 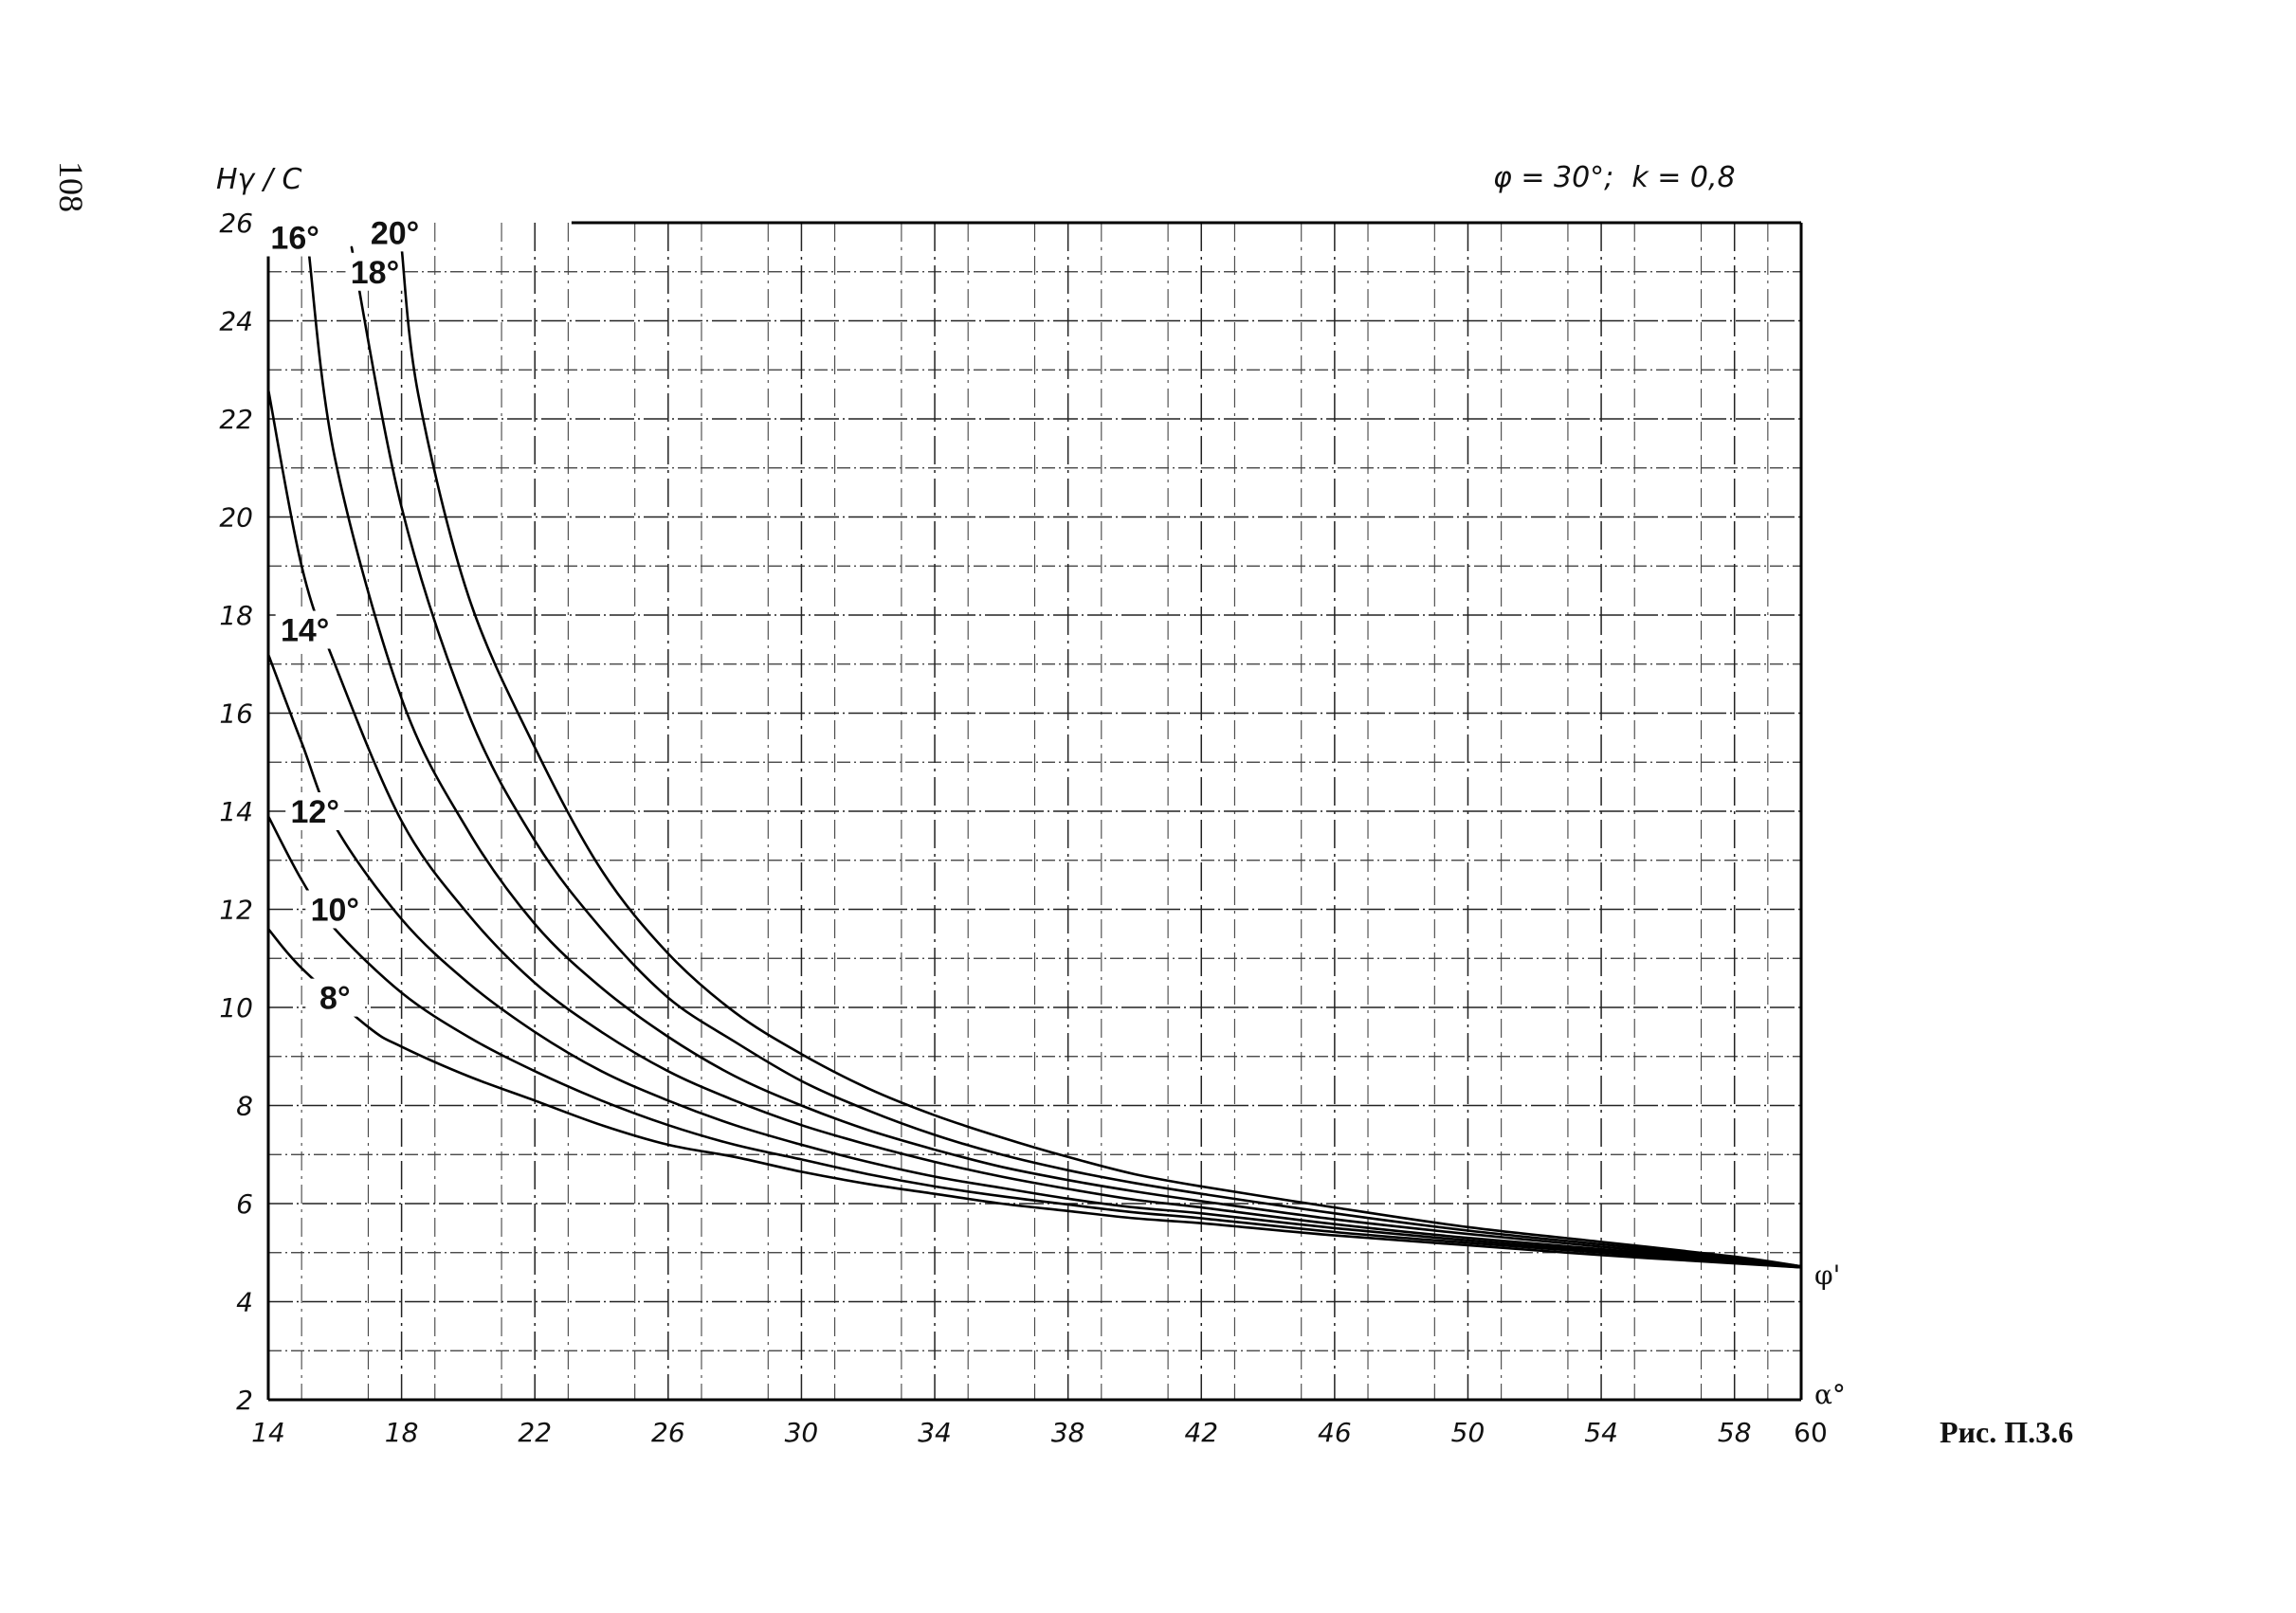 I want to click on y-tick-label: 22, so click(x=236, y=419).